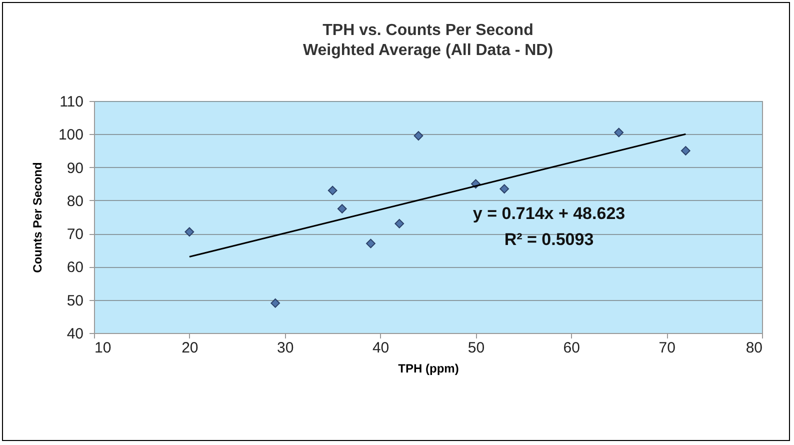 This screenshot has width=794, height=445. I want to click on y-tick-label: 110, so click(72, 102).